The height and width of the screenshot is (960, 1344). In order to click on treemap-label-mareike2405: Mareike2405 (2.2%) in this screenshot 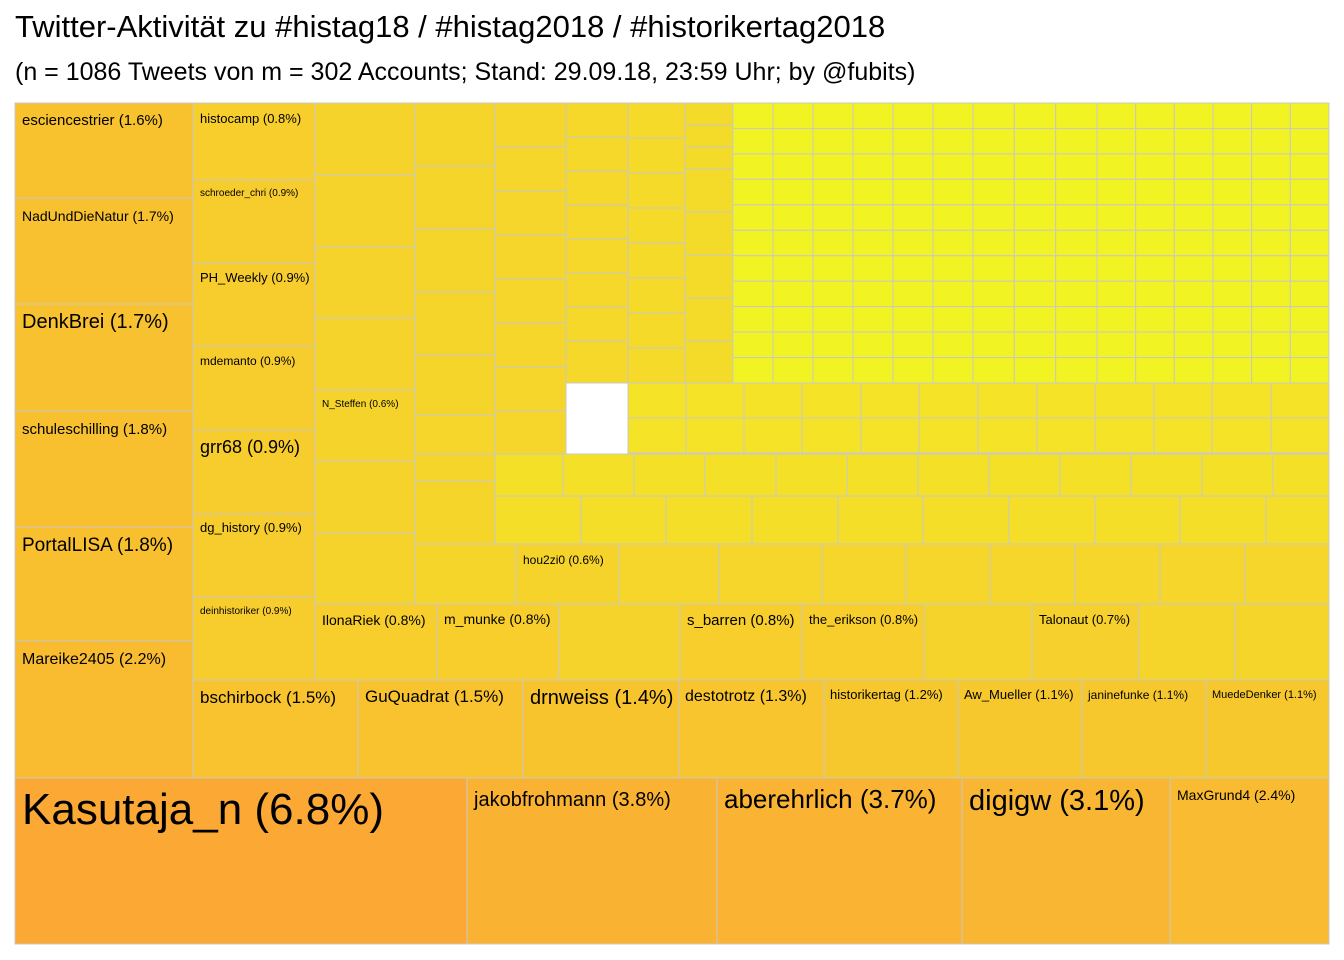, I will do `click(94, 659)`.